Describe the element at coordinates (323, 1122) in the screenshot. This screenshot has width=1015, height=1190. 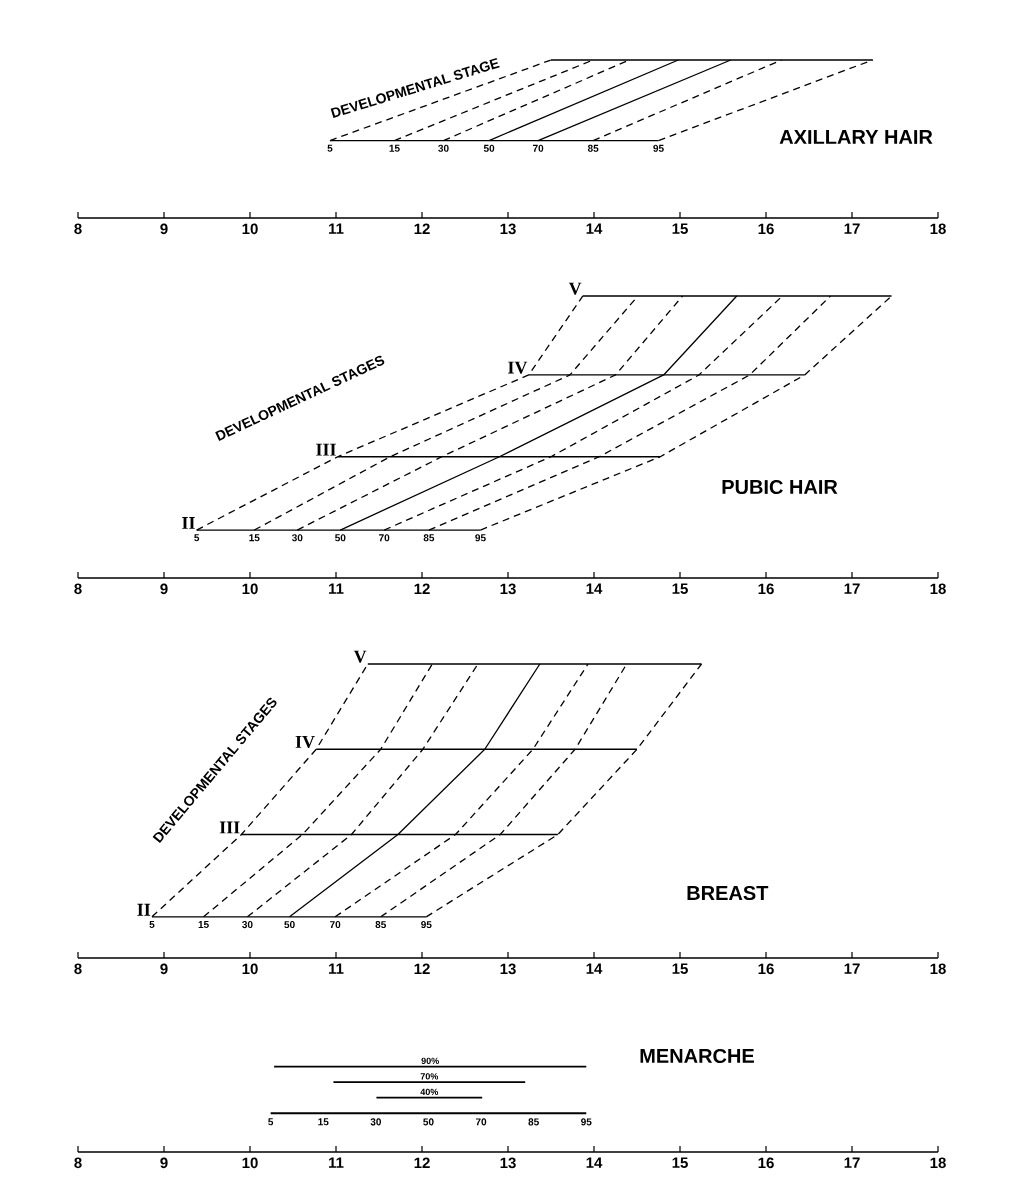
I see `text: 15` at that location.